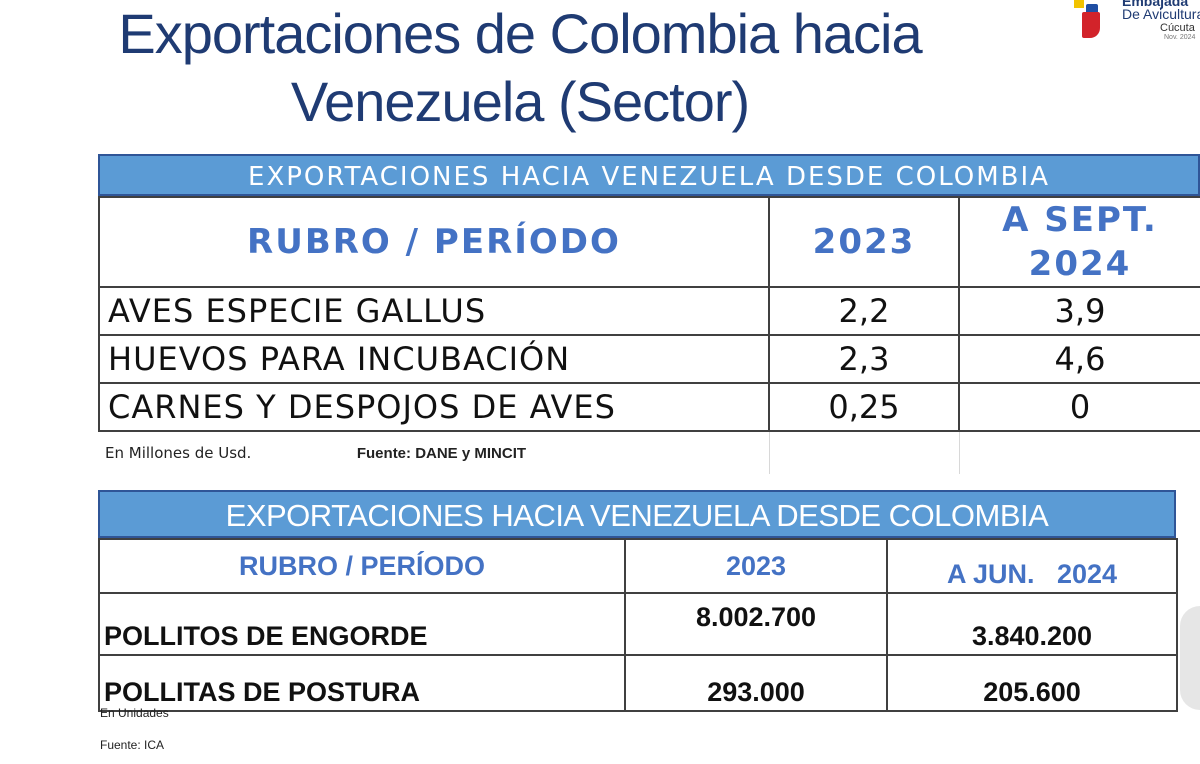  What do you see at coordinates (134, 713) in the screenshot?
I see `table2-unit-note: En Unidades` at bounding box center [134, 713].